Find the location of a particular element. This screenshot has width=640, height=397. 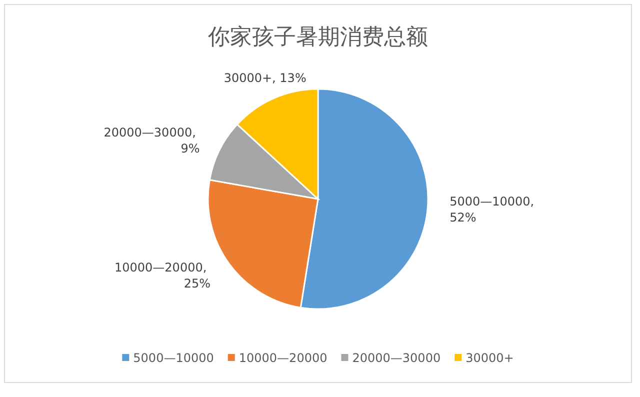

data-label: 5000—10000, 52% is located at coordinates (494, 209).